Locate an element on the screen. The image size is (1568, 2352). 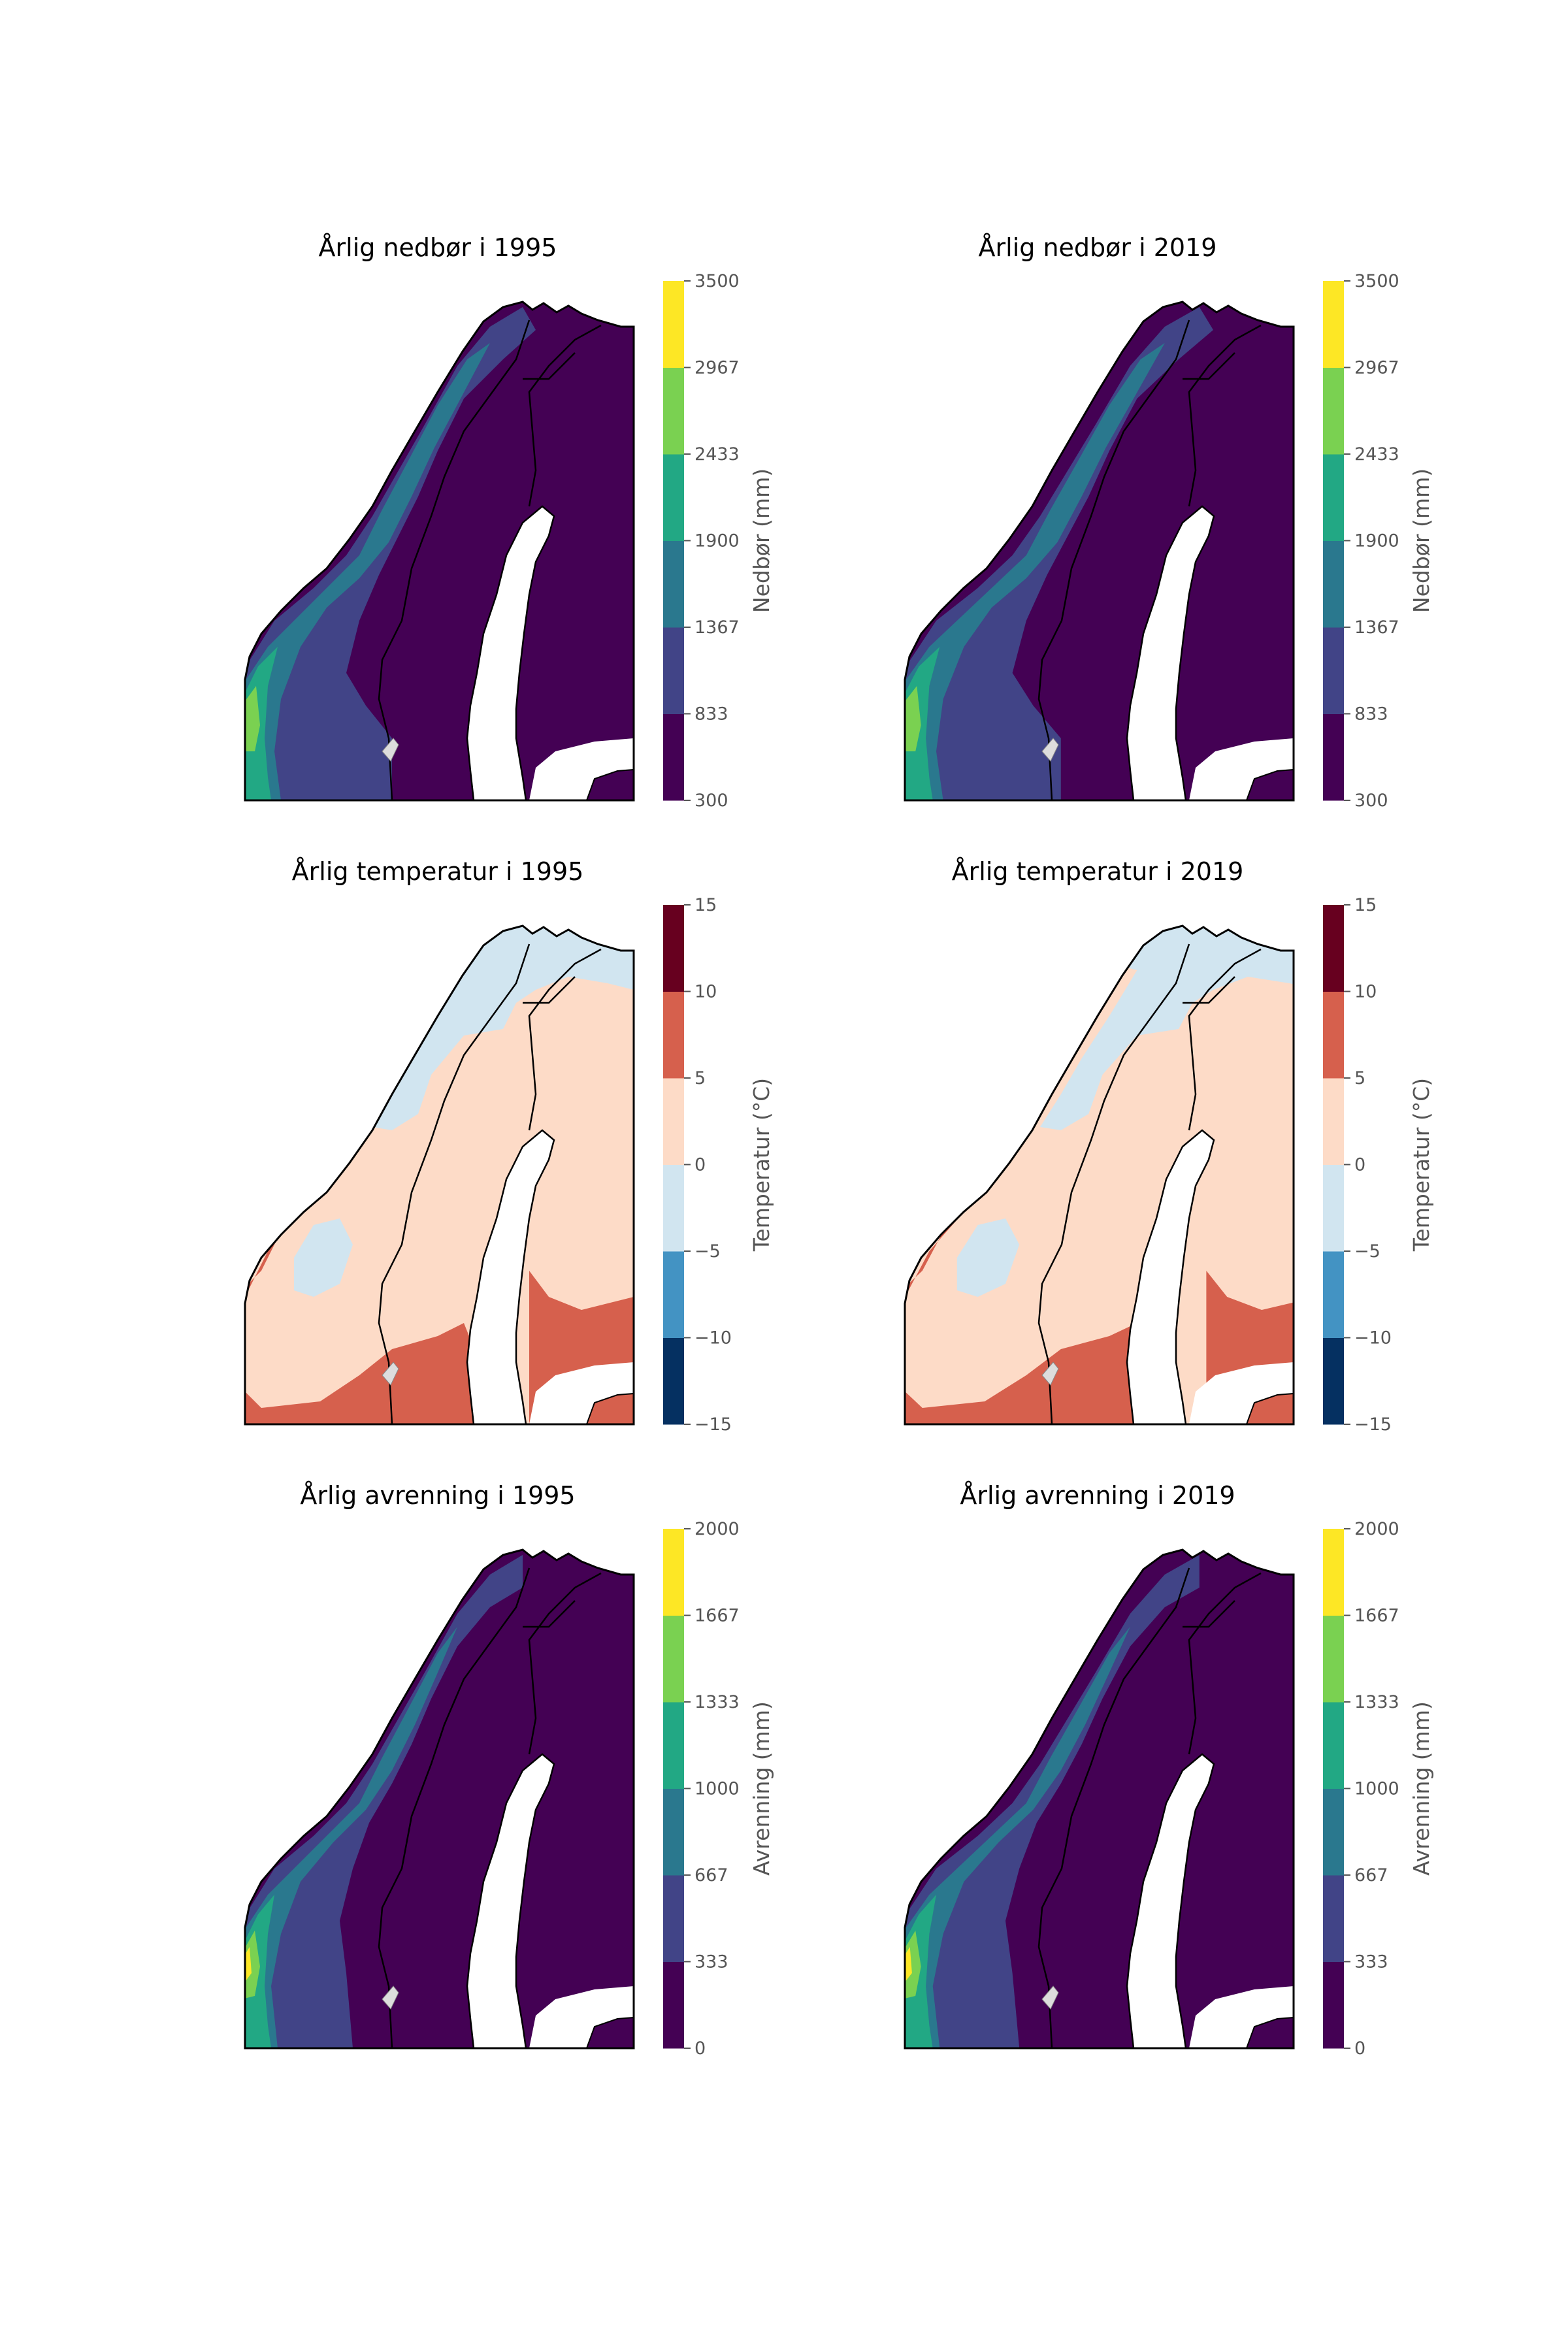
colorbar: 0 333 667 1000 1333 1667 2000 Avrenning (mm) is located at coordinates (718, 1789).